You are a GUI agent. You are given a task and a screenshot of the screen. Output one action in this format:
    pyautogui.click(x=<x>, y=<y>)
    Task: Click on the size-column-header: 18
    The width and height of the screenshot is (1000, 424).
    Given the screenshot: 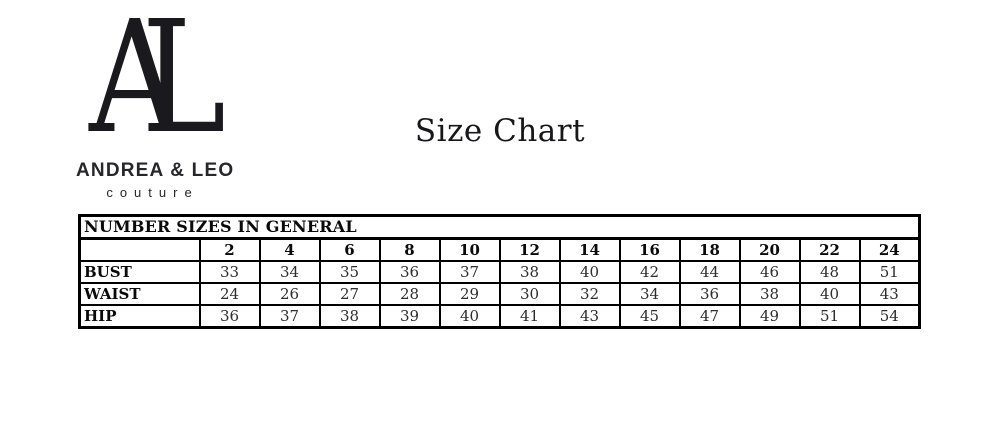 What is the action you would take?
    pyautogui.click(x=709, y=249)
    